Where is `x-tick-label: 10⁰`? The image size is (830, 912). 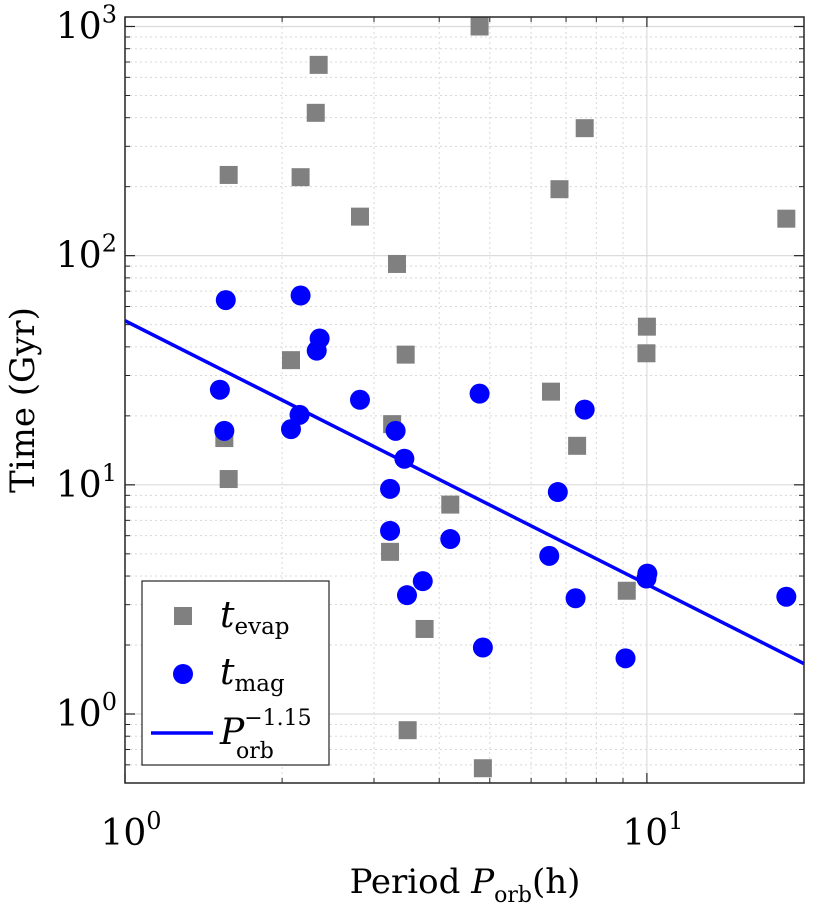 x-tick-label: 10⁰ is located at coordinates (130, 830).